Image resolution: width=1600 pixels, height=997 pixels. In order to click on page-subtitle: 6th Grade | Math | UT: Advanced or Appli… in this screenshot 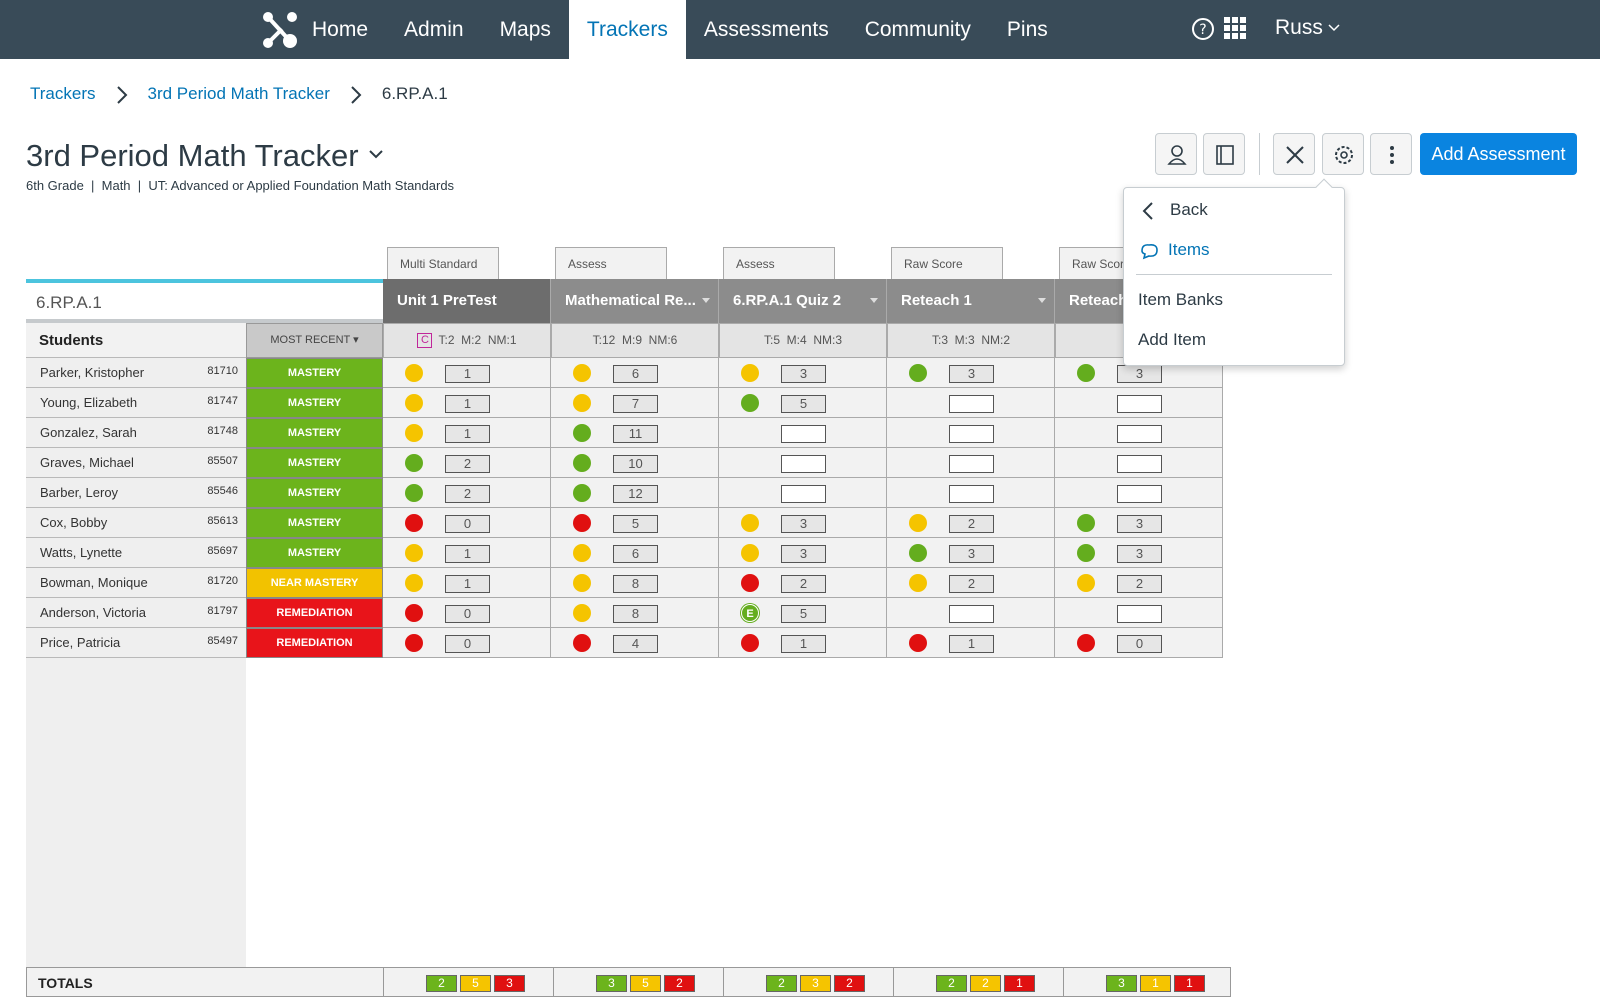, I will do `click(240, 185)`.